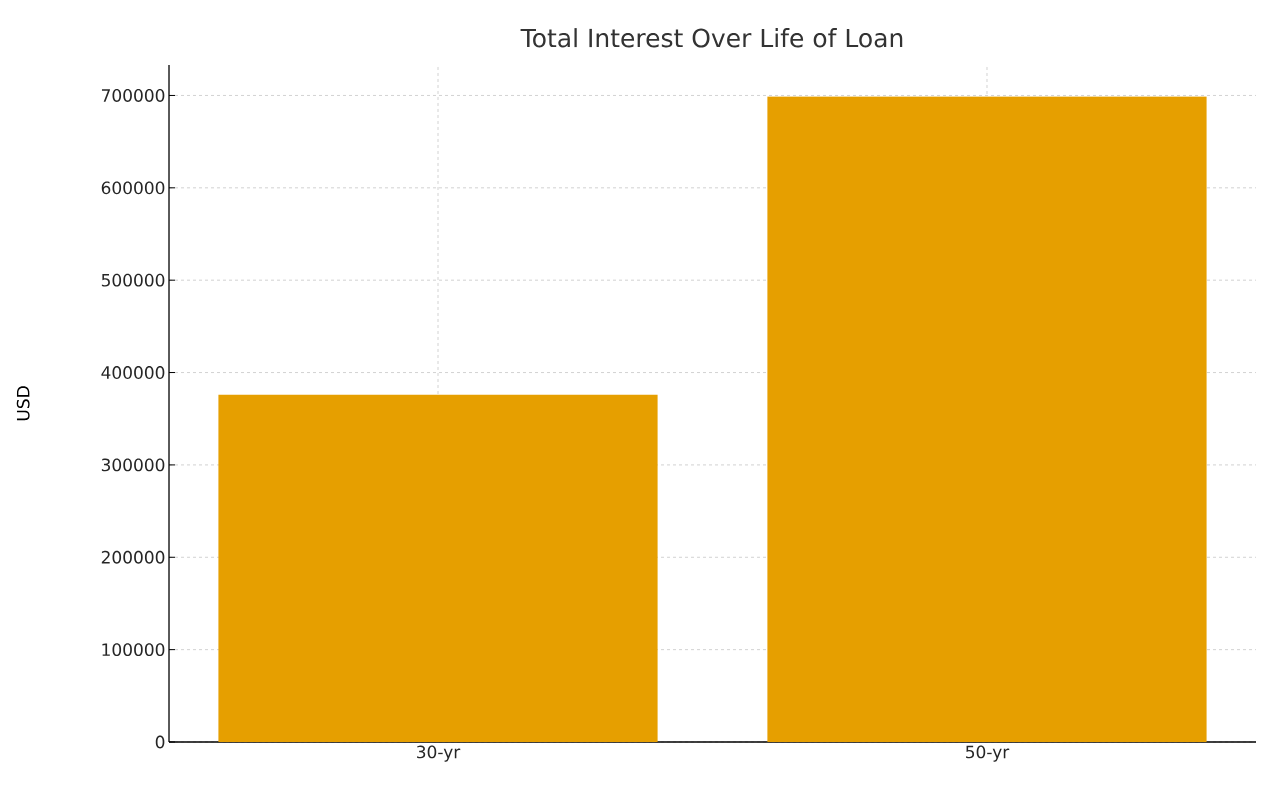 Image resolution: width=1280 pixels, height=800 pixels. What do you see at coordinates (988, 753) in the screenshot?
I see `x-tick-label: 50-yr` at bounding box center [988, 753].